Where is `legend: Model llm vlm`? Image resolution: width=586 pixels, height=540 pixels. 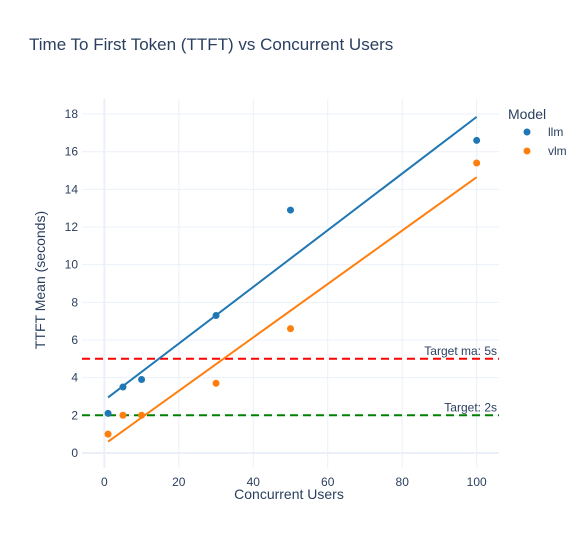 legend: Model llm vlm is located at coordinates (537, 132).